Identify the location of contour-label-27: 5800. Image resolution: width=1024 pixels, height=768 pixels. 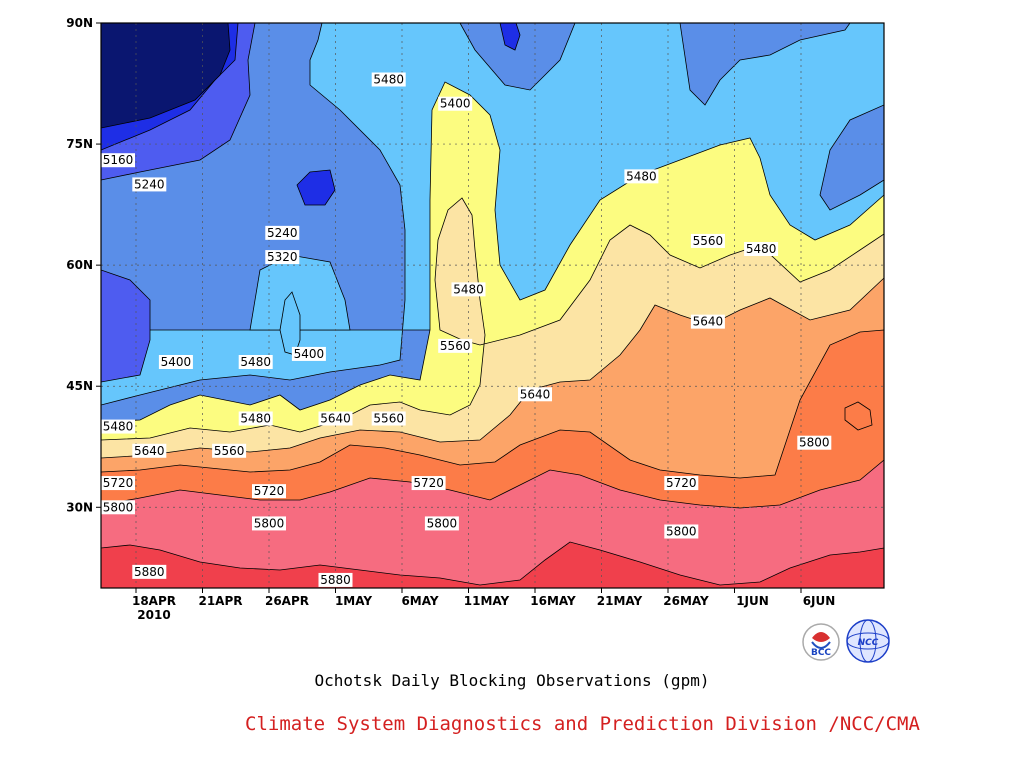
(441, 523).